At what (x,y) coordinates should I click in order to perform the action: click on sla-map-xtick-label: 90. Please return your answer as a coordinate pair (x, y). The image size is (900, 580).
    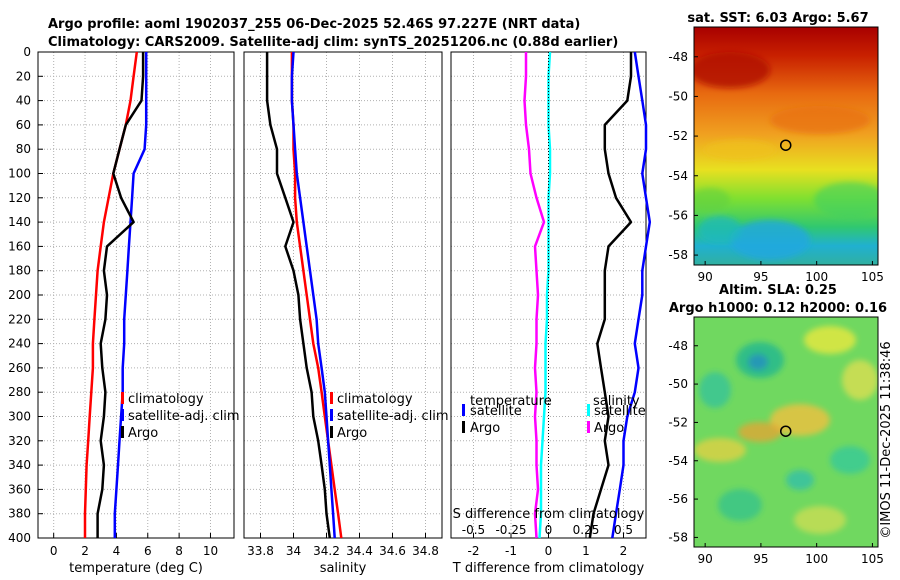
    Looking at the image, I should click on (705, 559).